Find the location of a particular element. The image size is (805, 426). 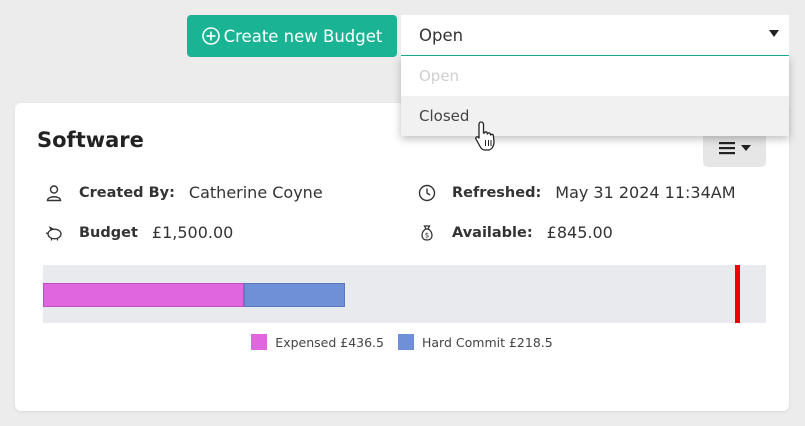

bar-segment-hard-commit is located at coordinates (295, 295).